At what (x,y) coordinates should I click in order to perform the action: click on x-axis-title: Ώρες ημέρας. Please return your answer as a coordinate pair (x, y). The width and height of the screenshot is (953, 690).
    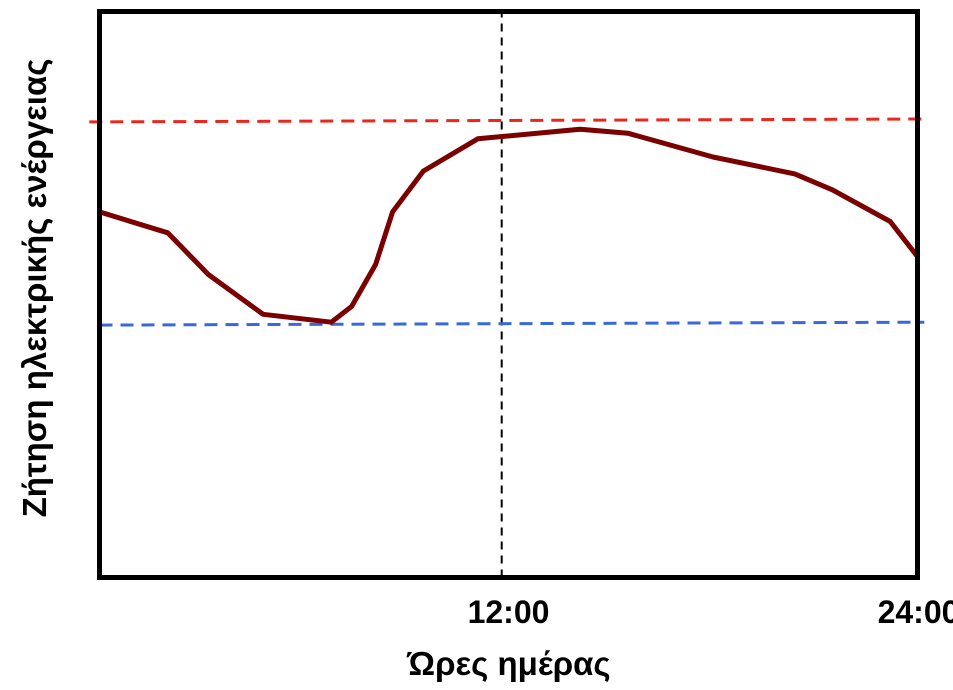
    Looking at the image, I should click on (508, 663).